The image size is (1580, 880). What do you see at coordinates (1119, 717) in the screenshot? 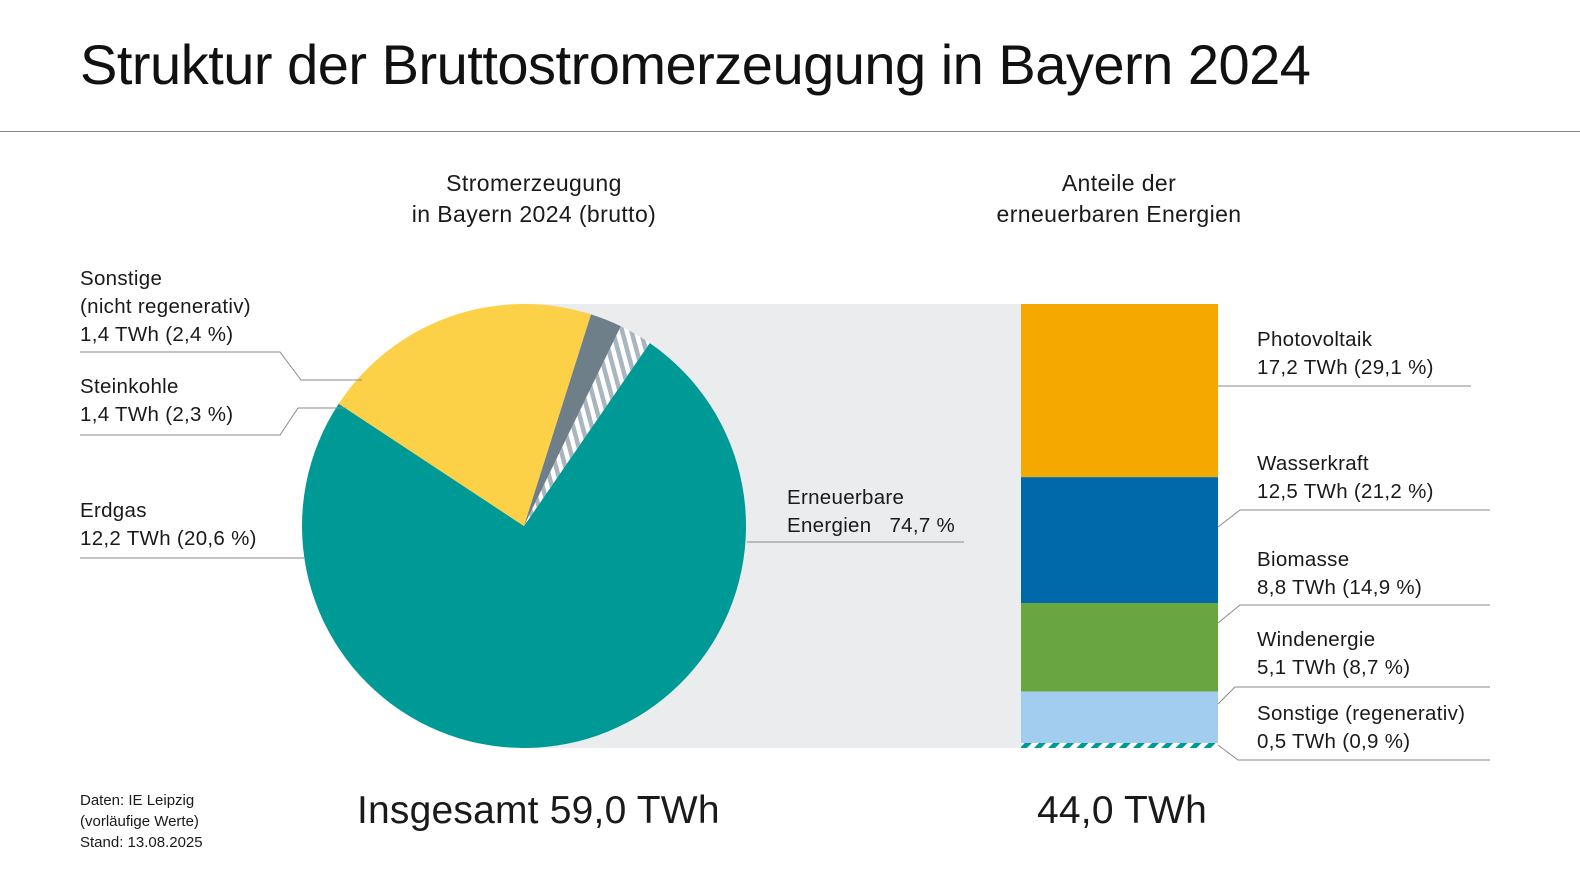
I see `bar-segment-windenergie` at bounding box center [1119, 717].